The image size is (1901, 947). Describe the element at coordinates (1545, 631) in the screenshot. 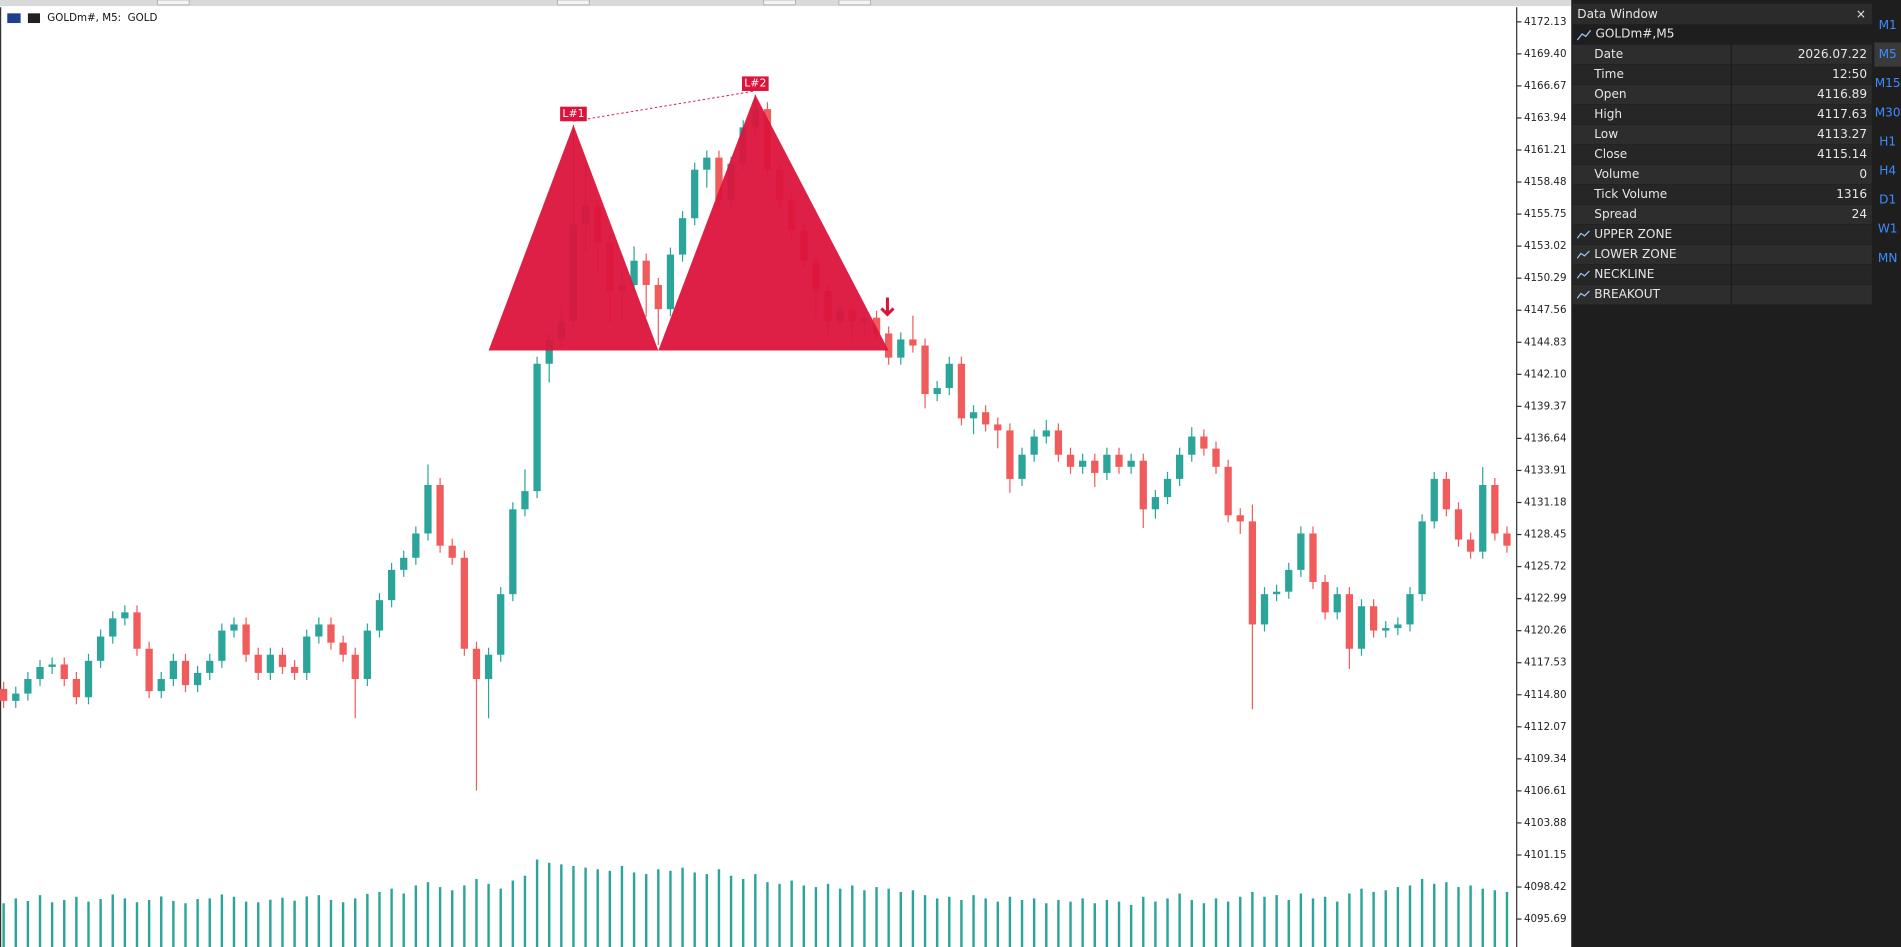

I see `y-tick-label: 4120.26` at that location.